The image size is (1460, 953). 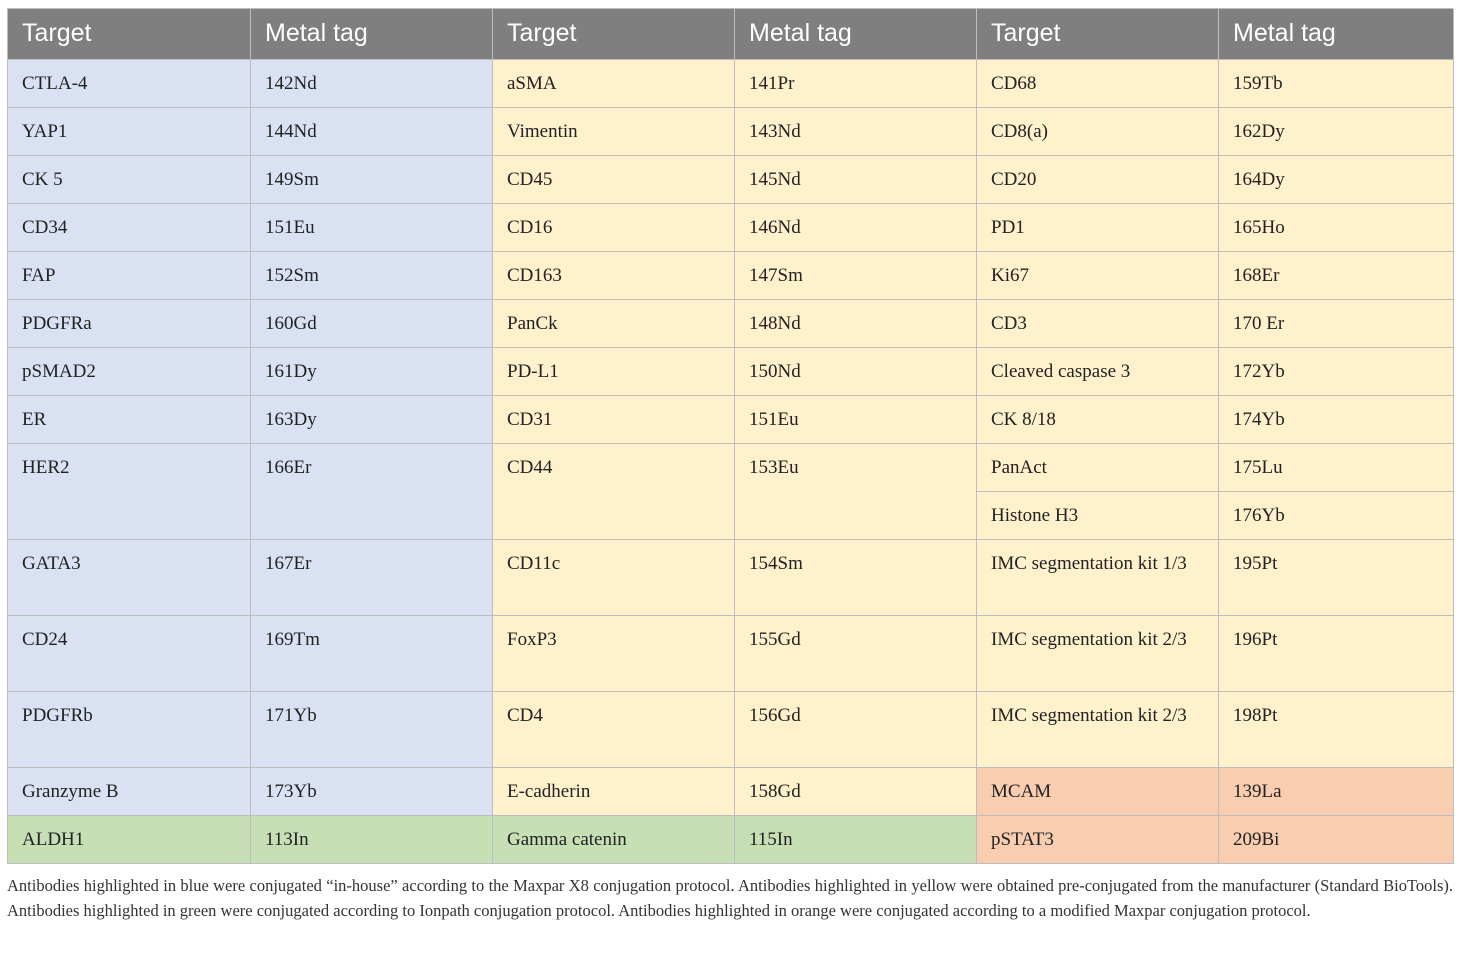 I want to click on header-target-2: Target, so click(x=614, y=34).